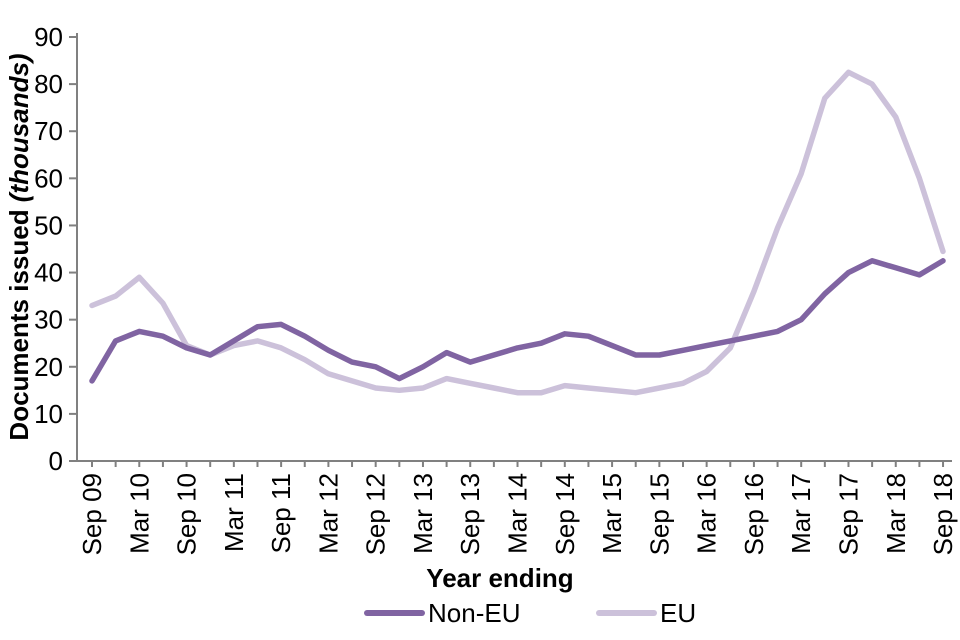 Image resolution: width=960 pixels, height=640 pixels. What do you see at coordinates (48, 273) in the screenshot?
I see `y-tick-label: 40` at bounding box center [48, 273].